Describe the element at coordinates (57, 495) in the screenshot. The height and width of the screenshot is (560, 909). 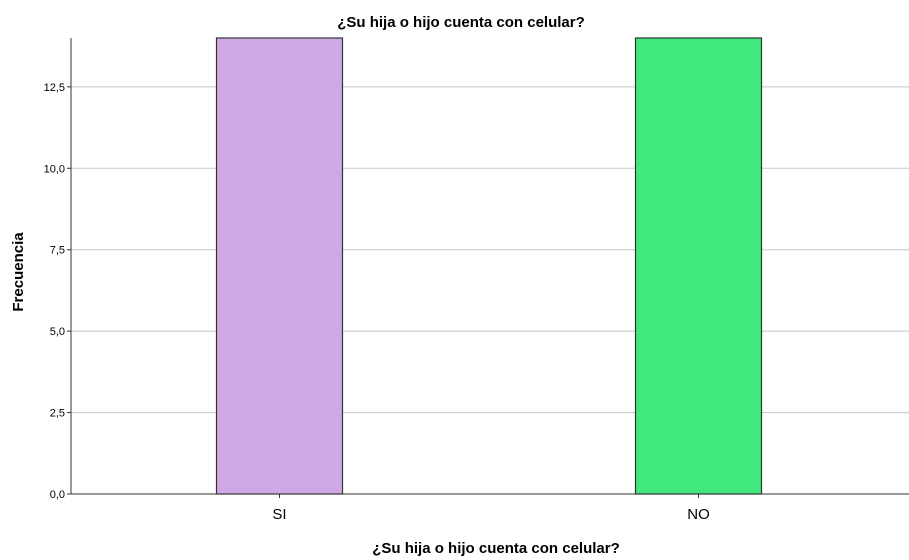
I see `y-tick-label: 0,0` at that location.